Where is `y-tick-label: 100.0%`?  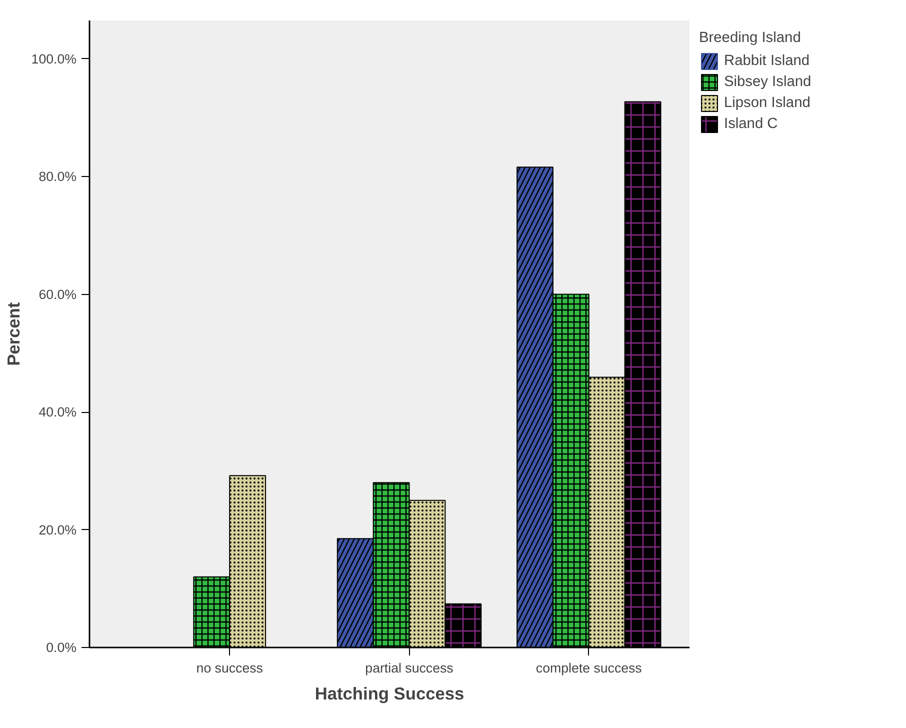 y-tick-label: 100.0% is located at coordinates (54, 58).